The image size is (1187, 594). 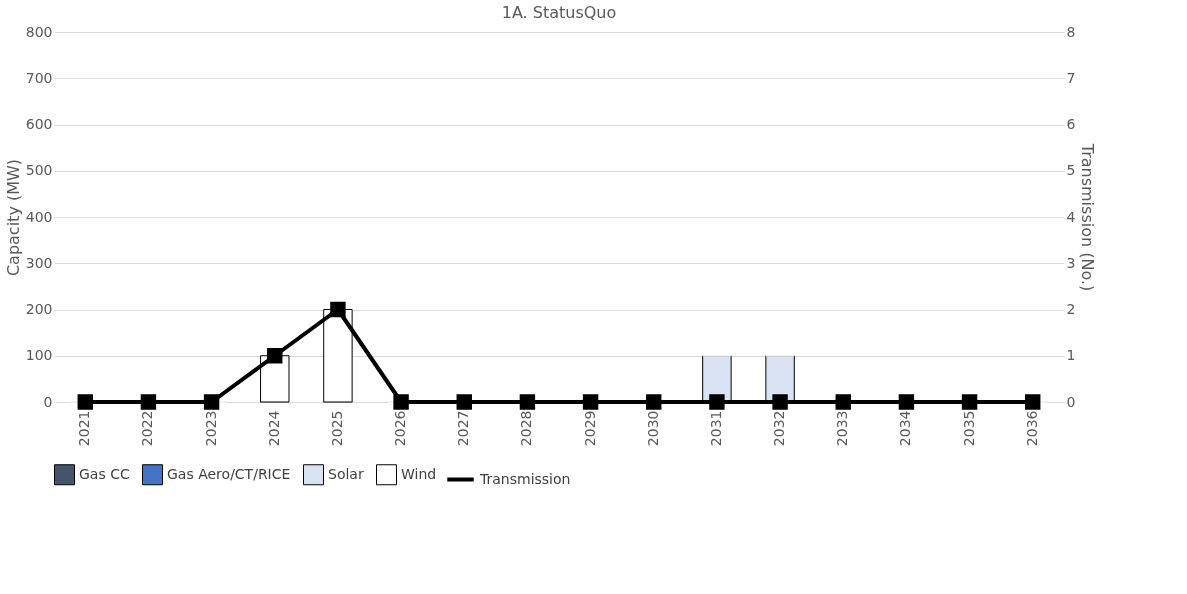 I want to click on legend-label: Solar, so click(x=346, y=473).